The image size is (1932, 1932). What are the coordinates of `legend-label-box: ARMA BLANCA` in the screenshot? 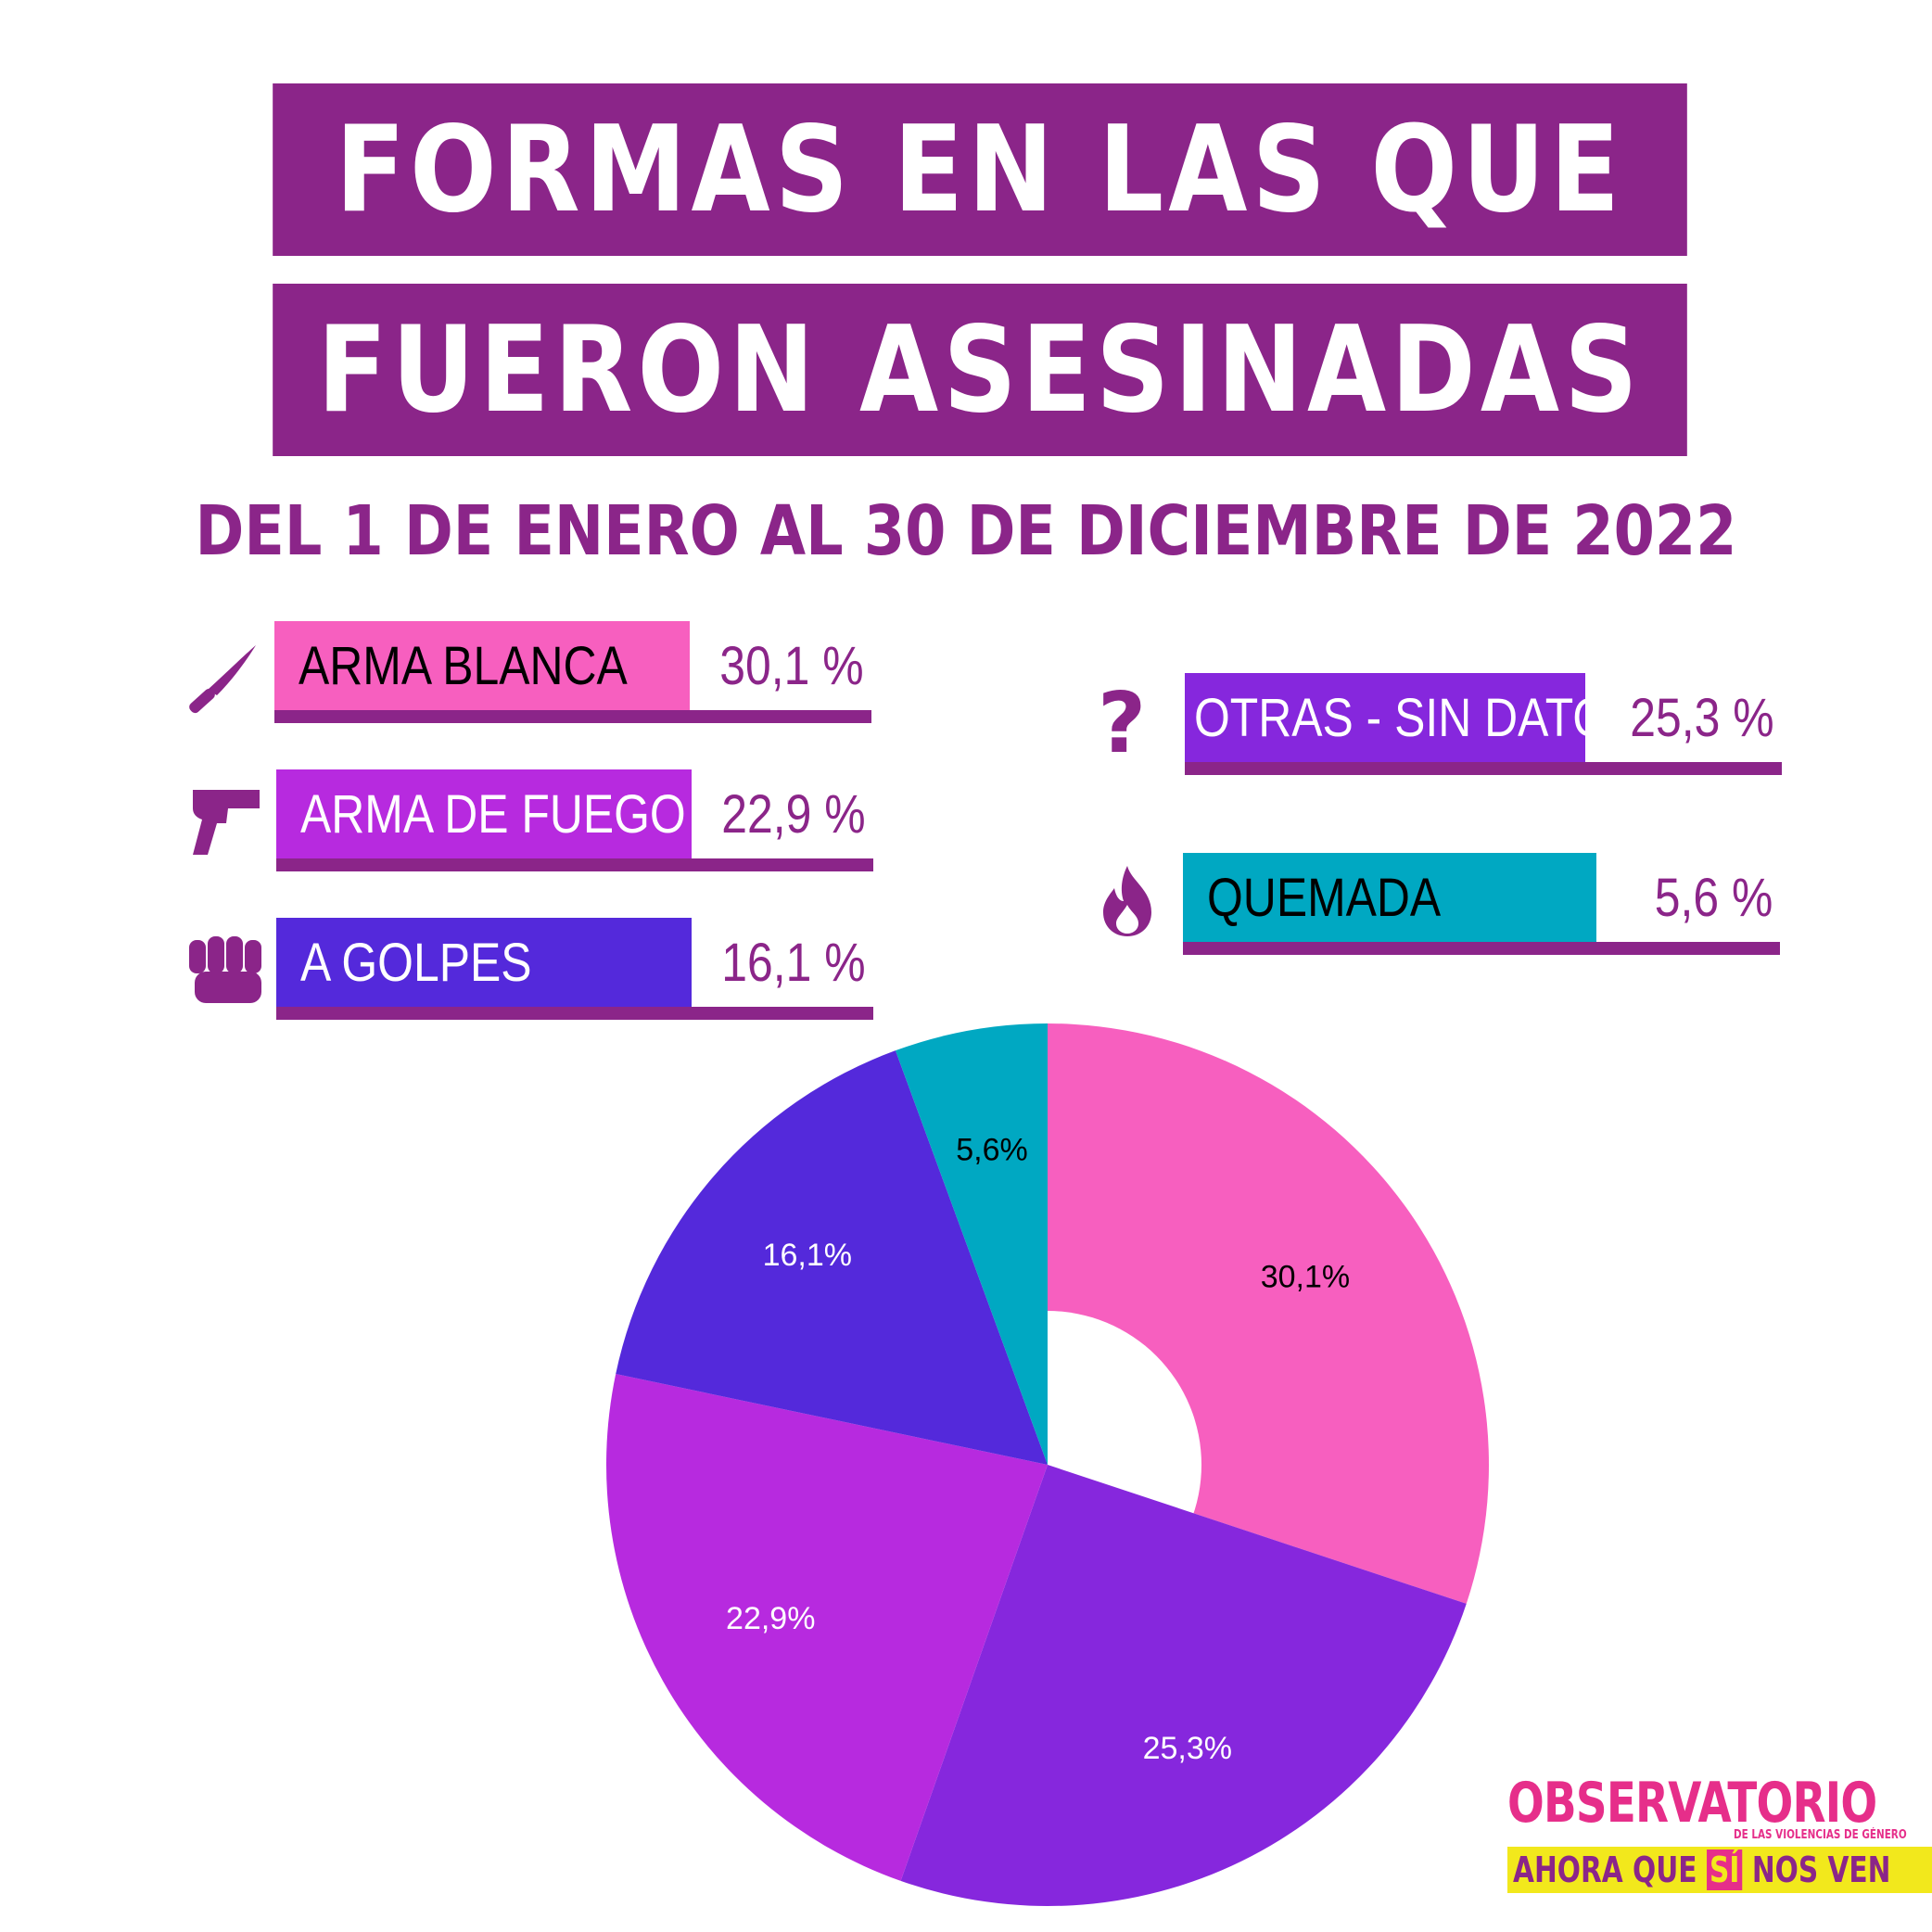 It's located at (482, 665).